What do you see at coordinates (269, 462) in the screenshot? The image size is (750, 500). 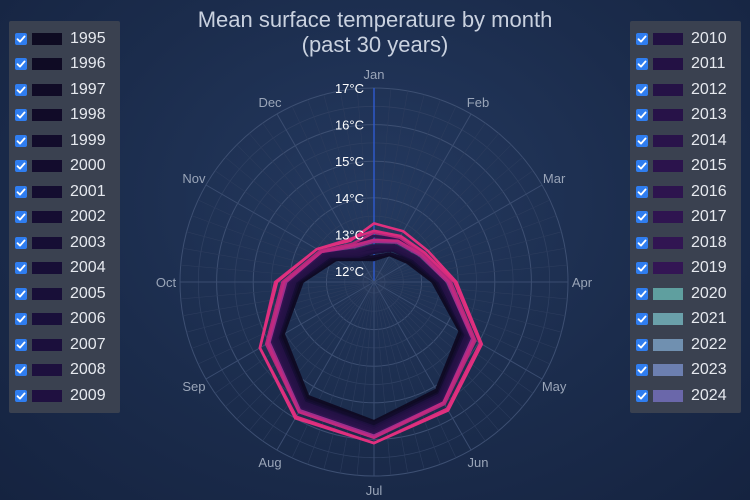 I see `category-label-aug: Aug` at bounding box center [269, 462].